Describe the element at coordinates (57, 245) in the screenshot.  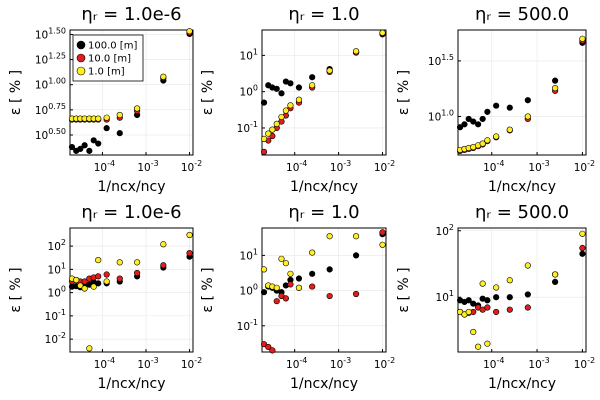
I see `y-tick-label: 10²` at that location.